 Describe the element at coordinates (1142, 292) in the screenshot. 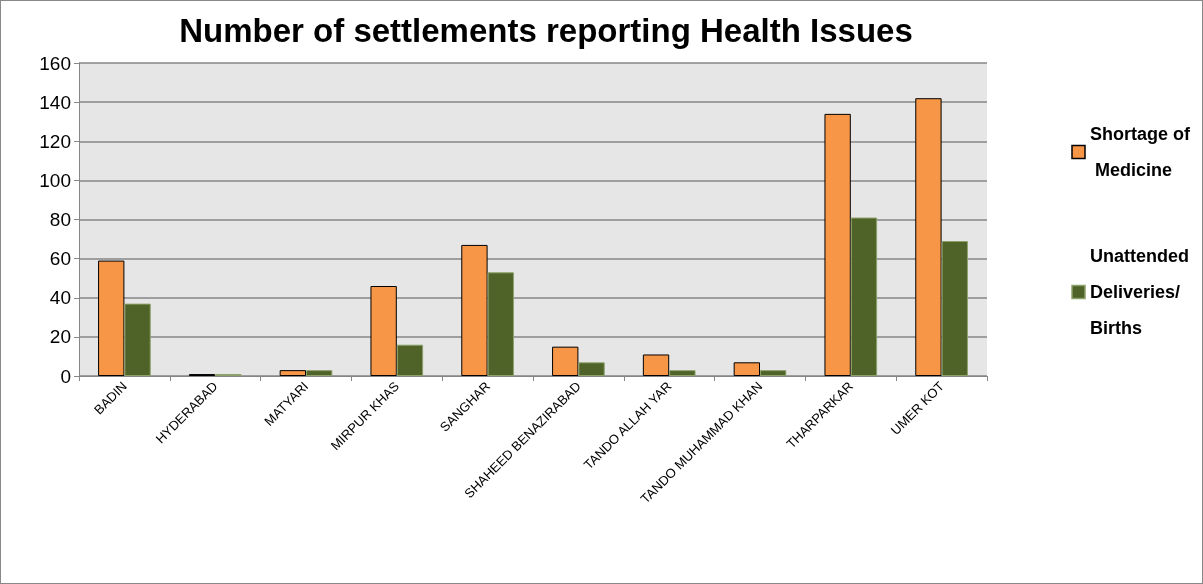

I see `legend-label: Unattended Deliveries/Births` at that location.